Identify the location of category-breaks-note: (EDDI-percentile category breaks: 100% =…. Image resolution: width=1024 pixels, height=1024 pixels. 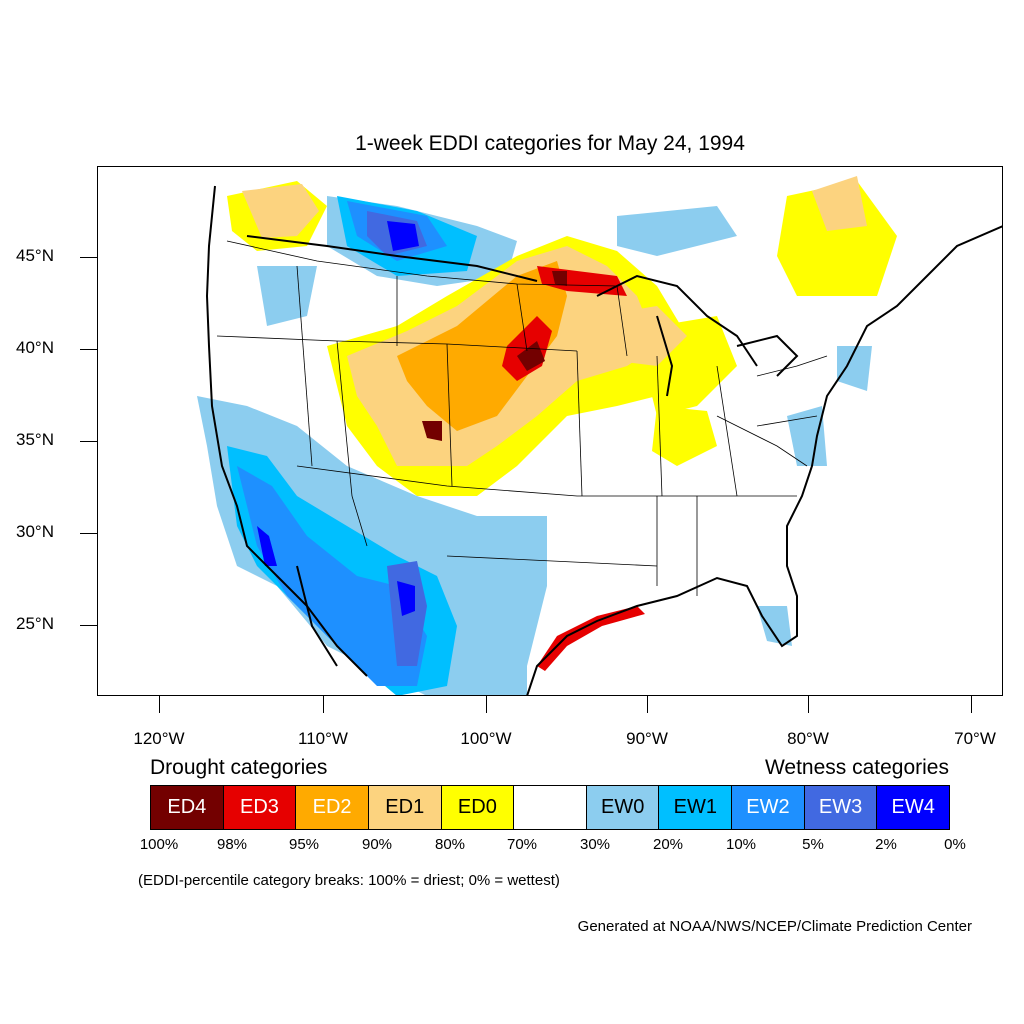
(349, 880).